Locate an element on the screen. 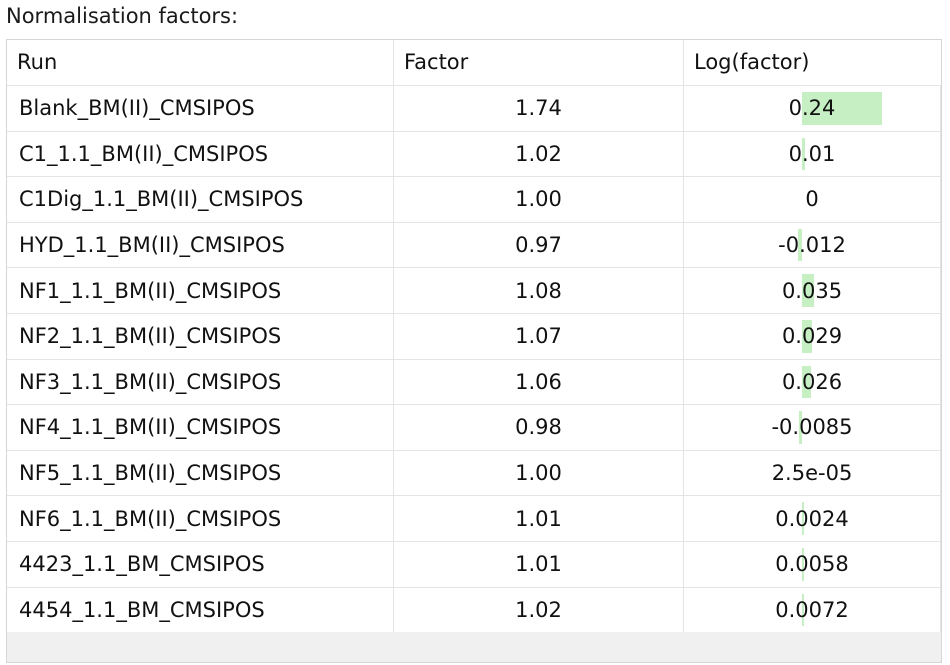 The height and width of the screenshot is (665, 950). log-factor-value: 0.029 is located at coordinates (812, 336).